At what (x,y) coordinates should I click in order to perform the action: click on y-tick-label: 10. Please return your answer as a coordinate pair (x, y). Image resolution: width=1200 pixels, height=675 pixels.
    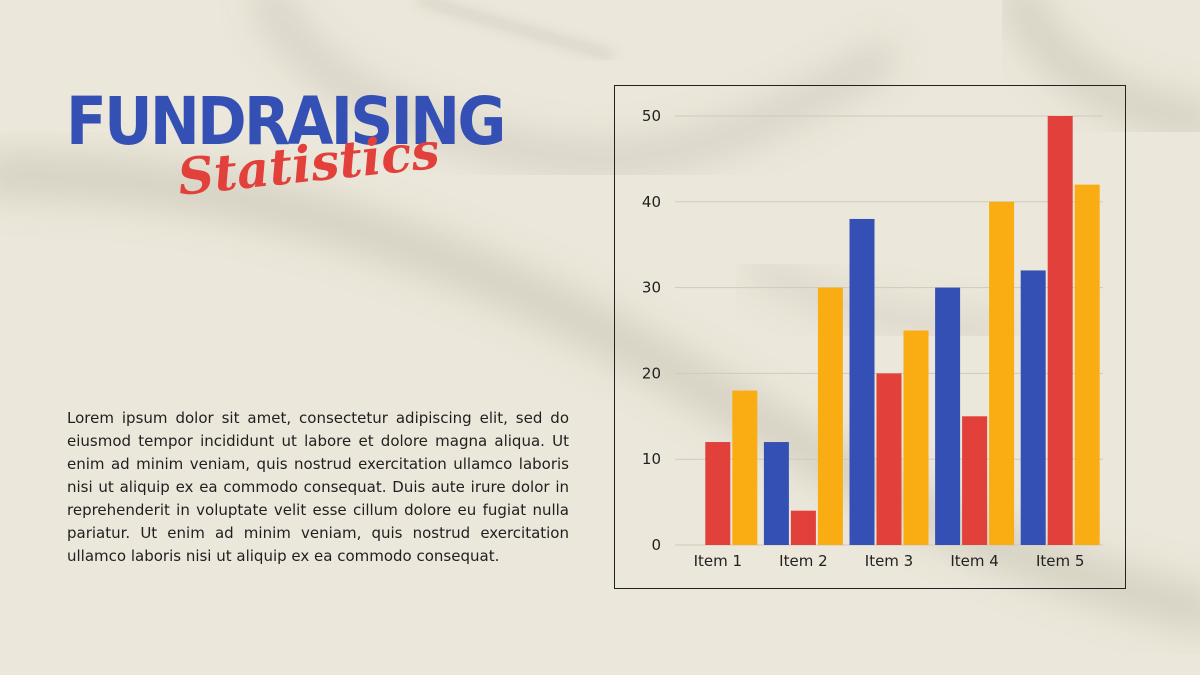
    Looking at the image, I should click on (651, 459).